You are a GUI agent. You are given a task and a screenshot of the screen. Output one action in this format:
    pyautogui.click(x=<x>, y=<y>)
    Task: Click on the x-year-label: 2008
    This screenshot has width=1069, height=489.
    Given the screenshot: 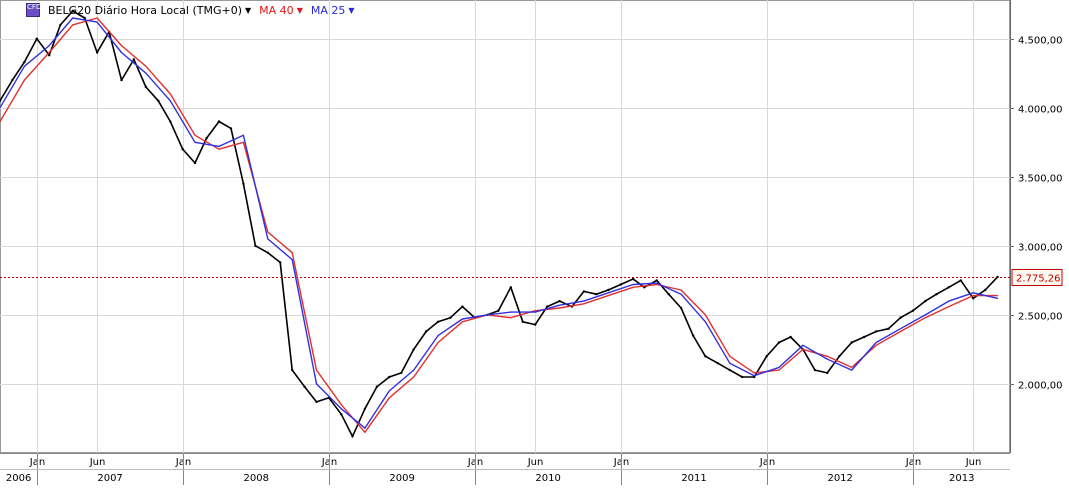 What is the action you would take?
    pyautogui.click(x=255, y=478)
    